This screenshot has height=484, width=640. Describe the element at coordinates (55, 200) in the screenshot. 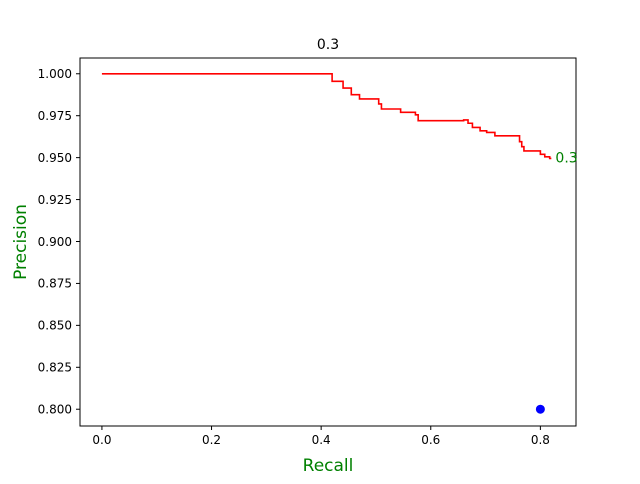

I see `y-tick-label: 0.925` at that location.